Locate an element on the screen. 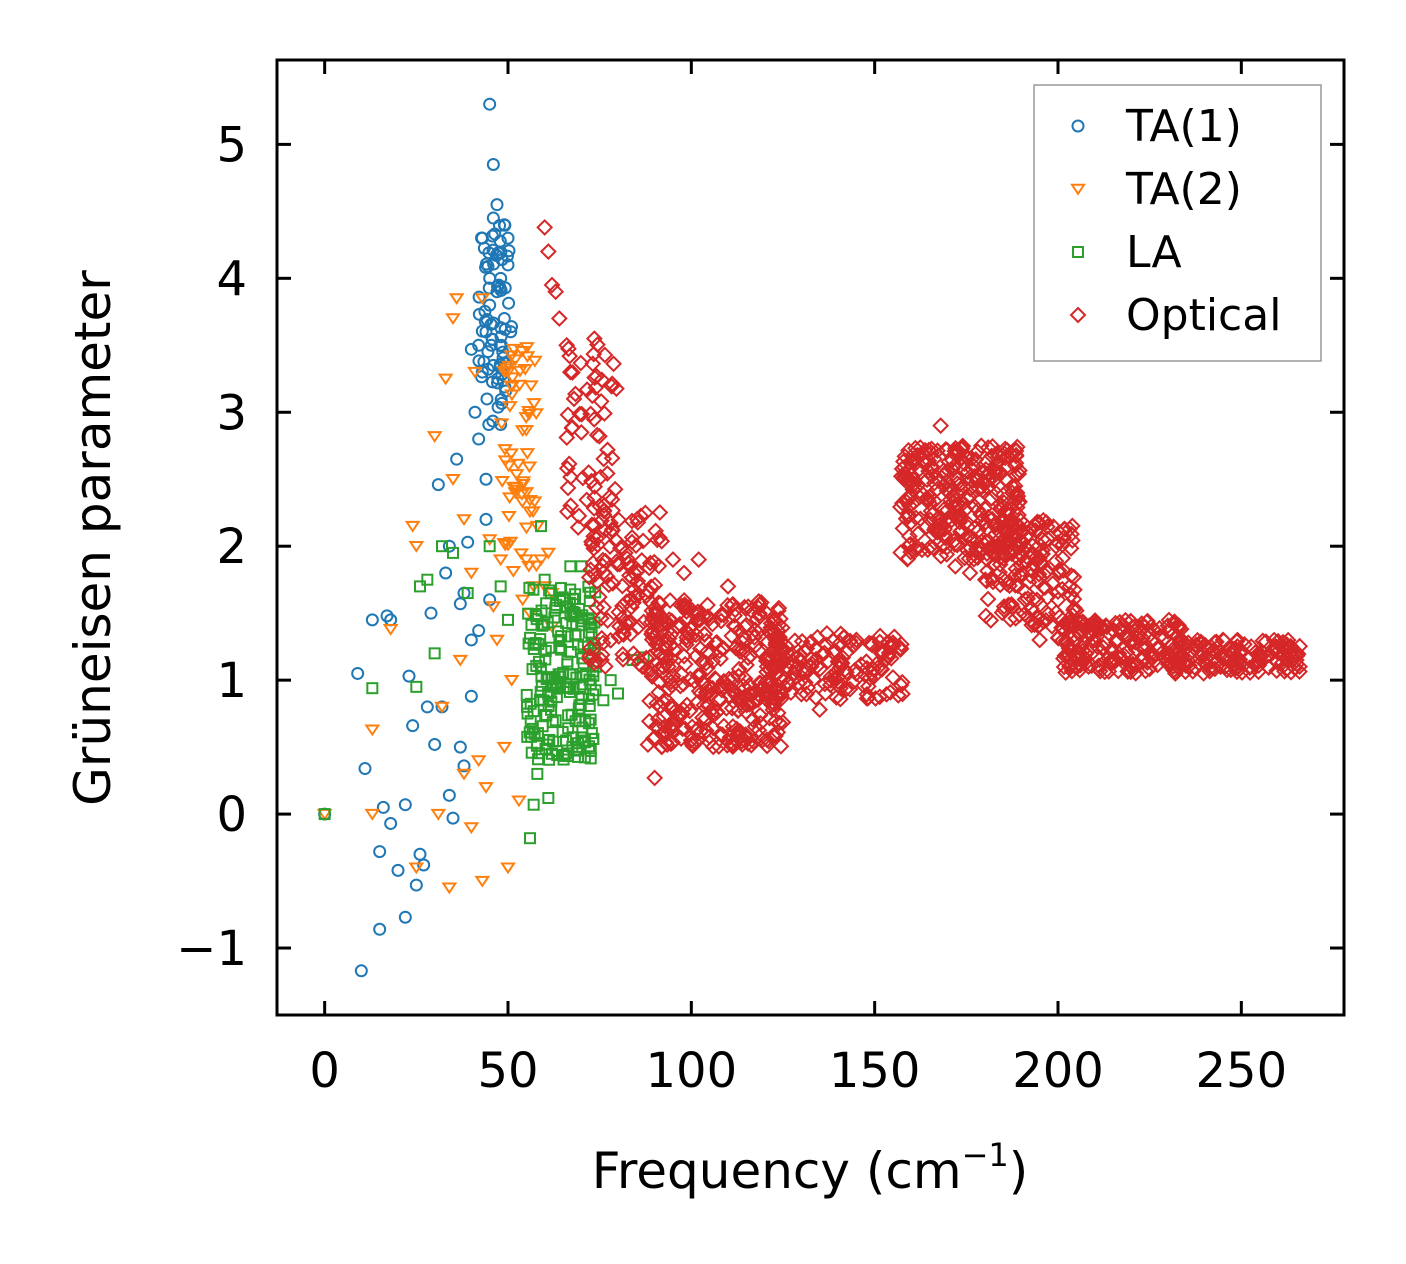 This screenshot has width=1406, height=1264. y-tick-label: 5 is located at coordinates (231, 145).